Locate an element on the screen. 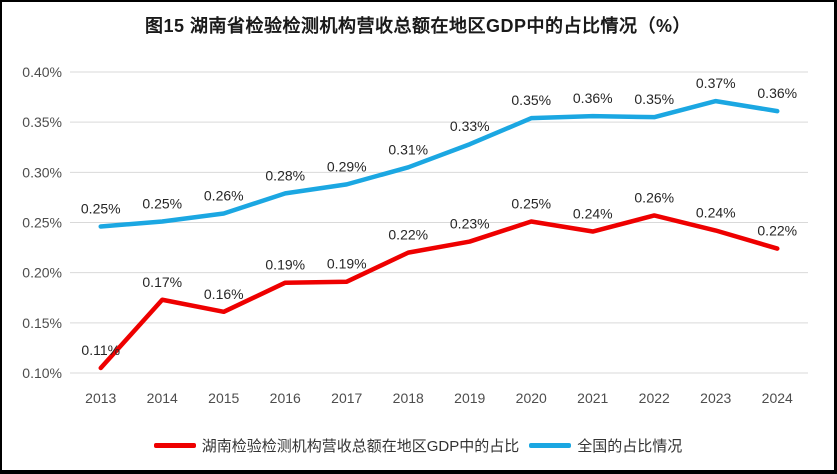 The height and width of the screenshot is (474, 837). legend-label-hunan: 湖南检验检测机构营收总额在地区GDP中的占比 is located at coordinates (360, 446).